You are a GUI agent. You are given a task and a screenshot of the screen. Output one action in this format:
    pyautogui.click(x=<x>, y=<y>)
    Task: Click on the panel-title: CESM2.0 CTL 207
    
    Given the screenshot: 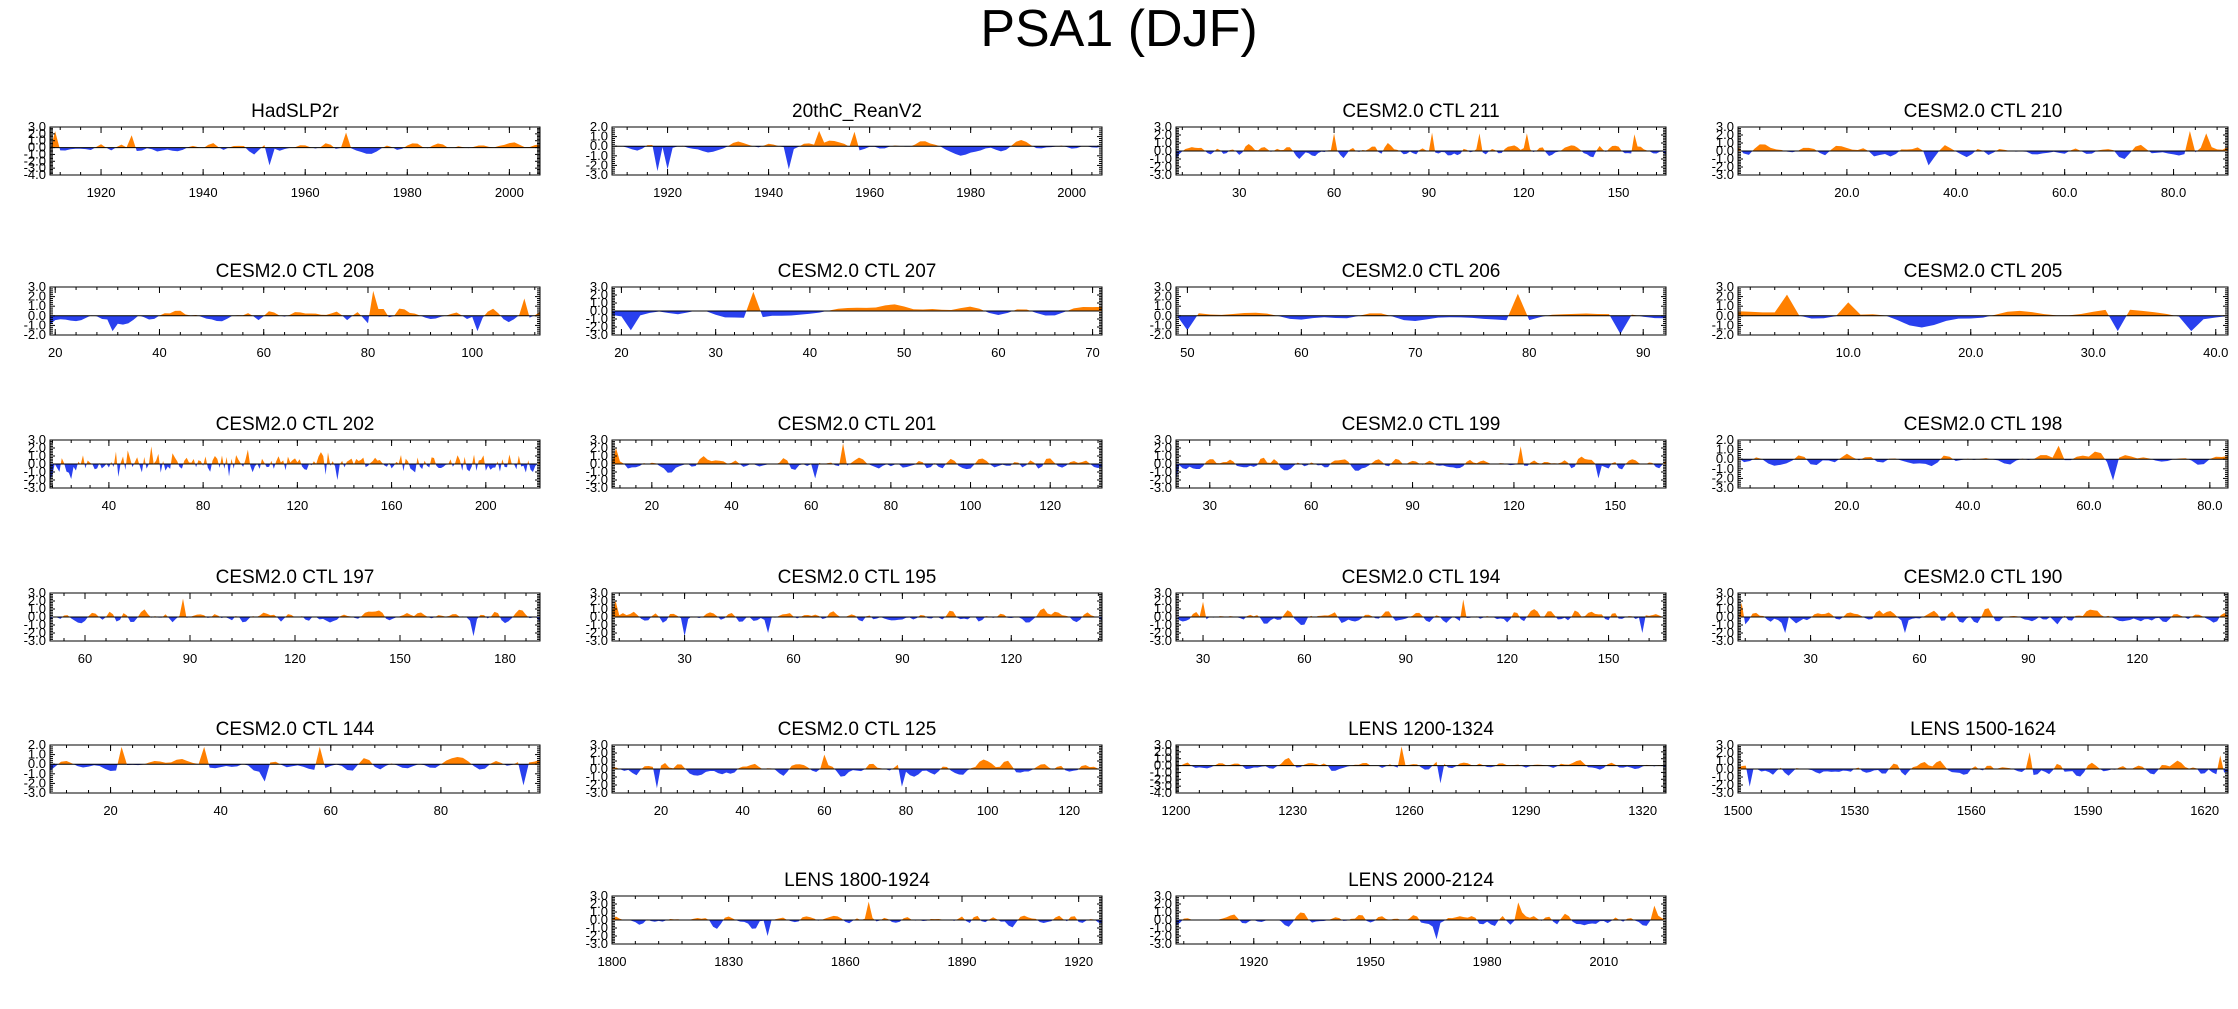 What is the action you would take?
    pyautogui.click(x=857, y=271)
    